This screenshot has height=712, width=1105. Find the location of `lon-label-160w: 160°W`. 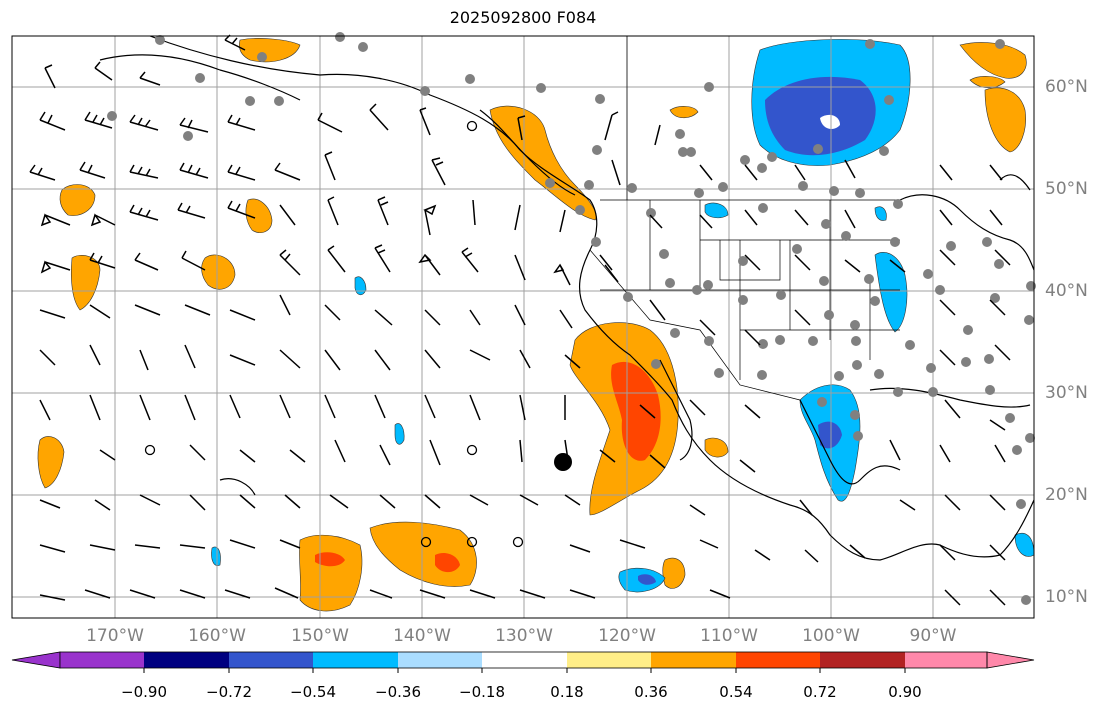

lon-label-160w: 160°W is located at coordinates (217, 636).